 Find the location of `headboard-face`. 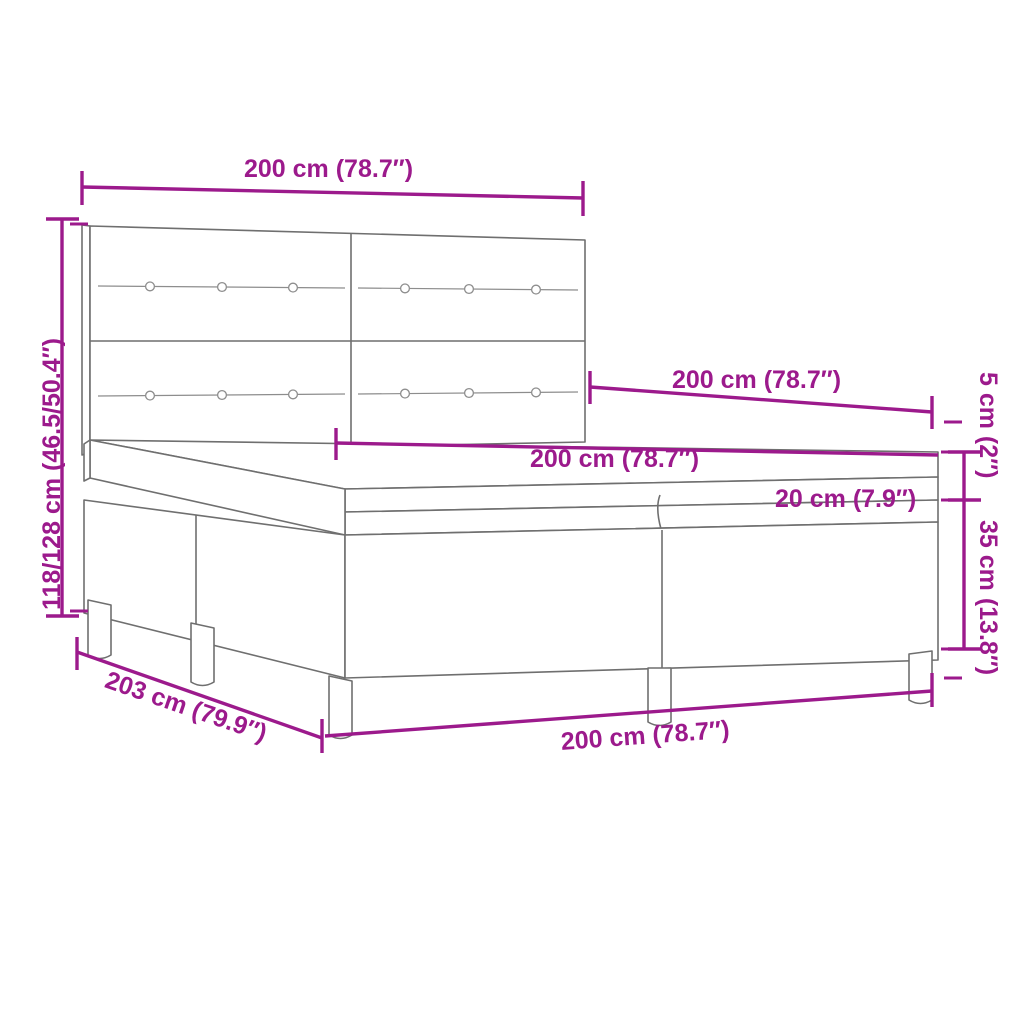

headboard-face is located at coordinates (337, 339).